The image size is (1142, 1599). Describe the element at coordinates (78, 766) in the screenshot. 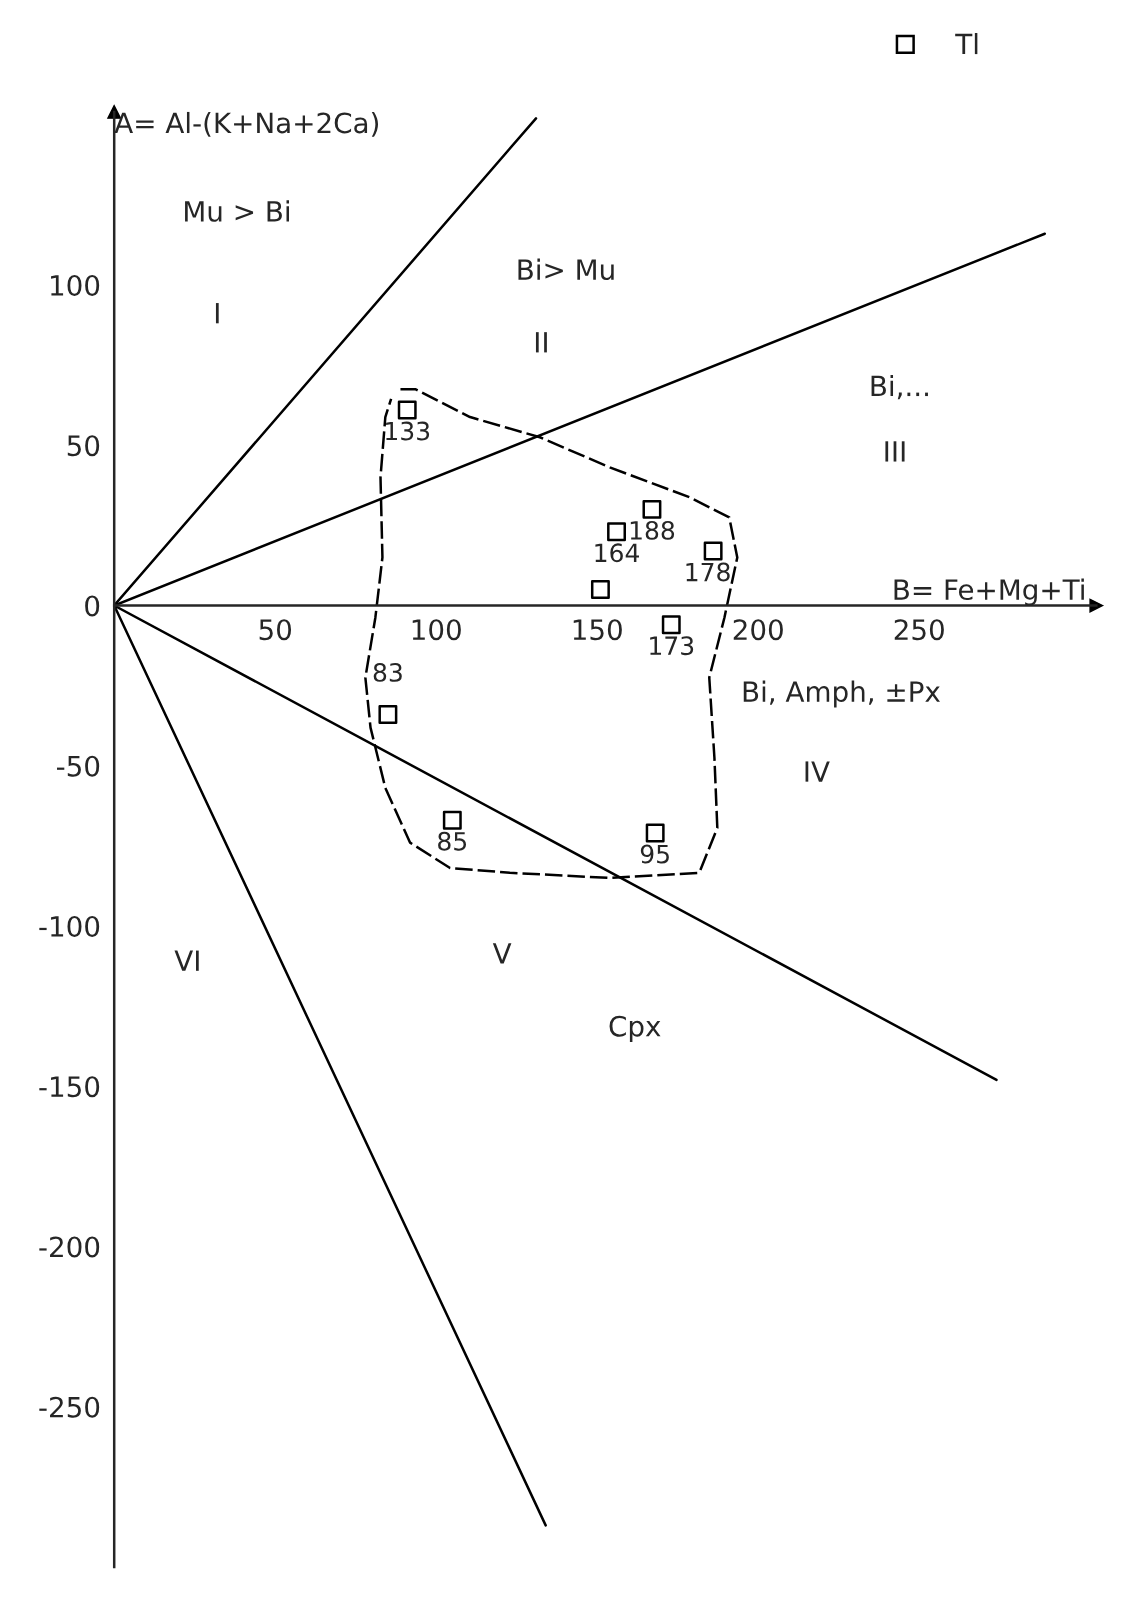

I see `y-tick-label: -50` at that location.